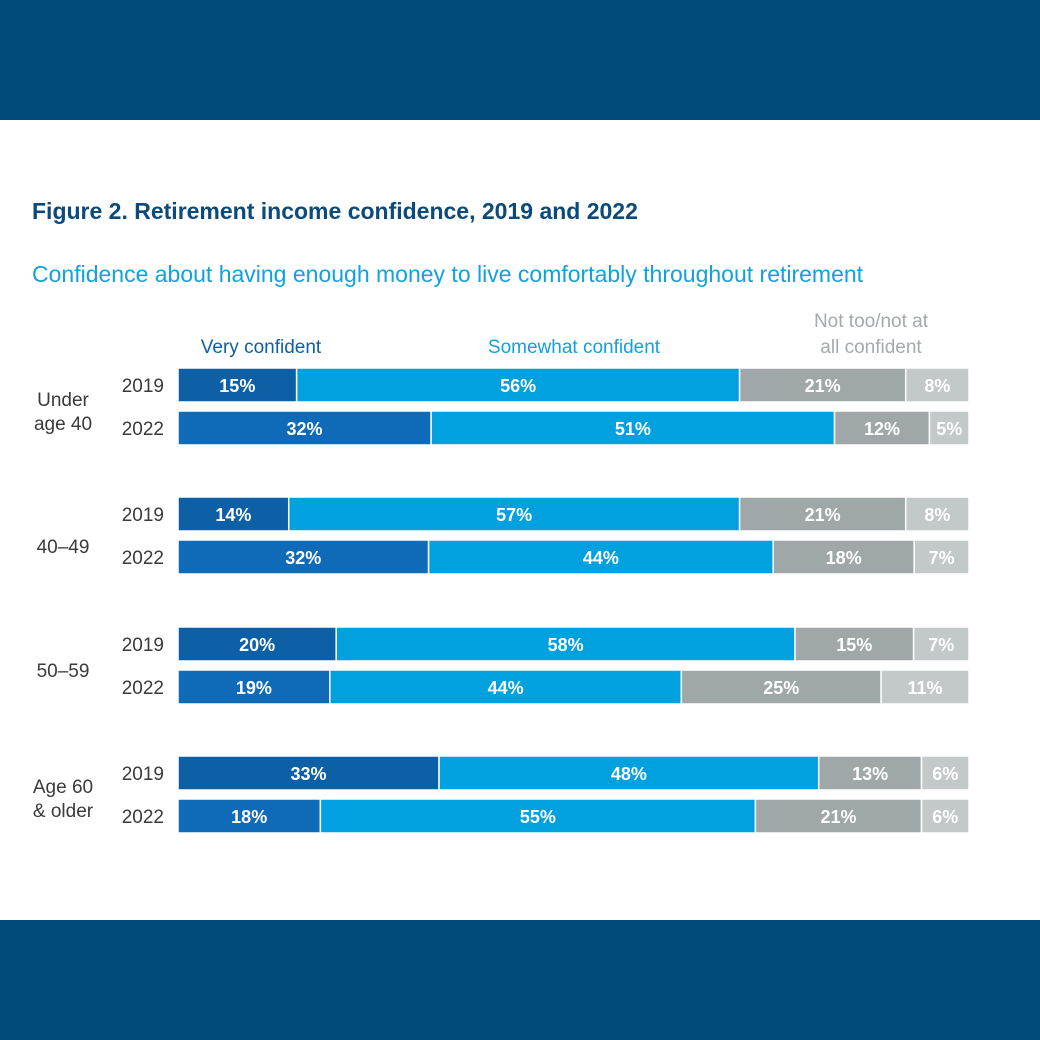  What do you see at coordinates (871, 321) in the screenshot?
I see `legend-not-label: Not too/not at` at bounding box center [871, 321].